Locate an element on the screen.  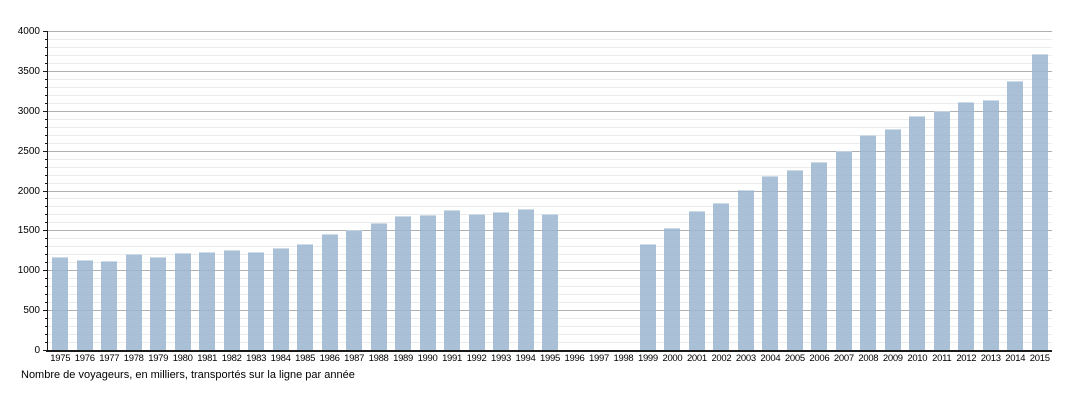
x-tick-label: 1996 is located at coordinates (574, 358).